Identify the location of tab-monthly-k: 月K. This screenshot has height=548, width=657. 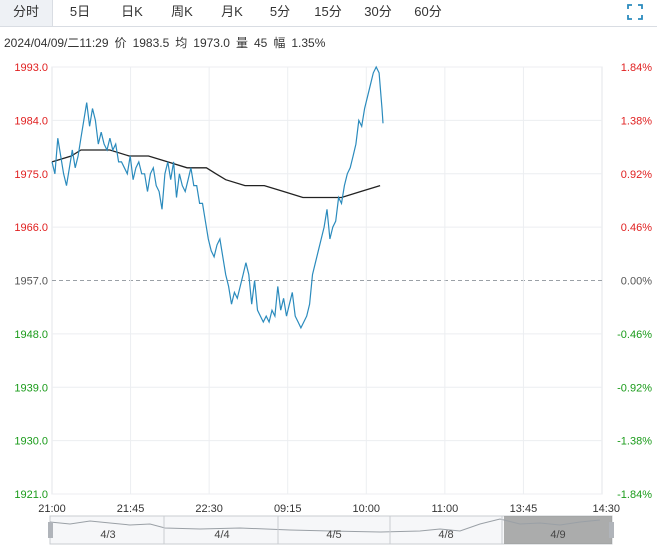
(232, 11).